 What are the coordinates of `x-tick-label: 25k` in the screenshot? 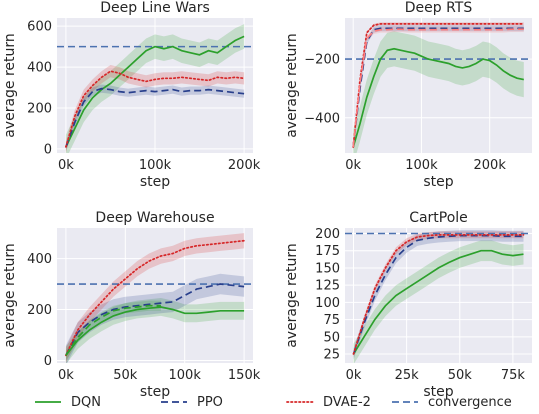 It's located at (407, 375).